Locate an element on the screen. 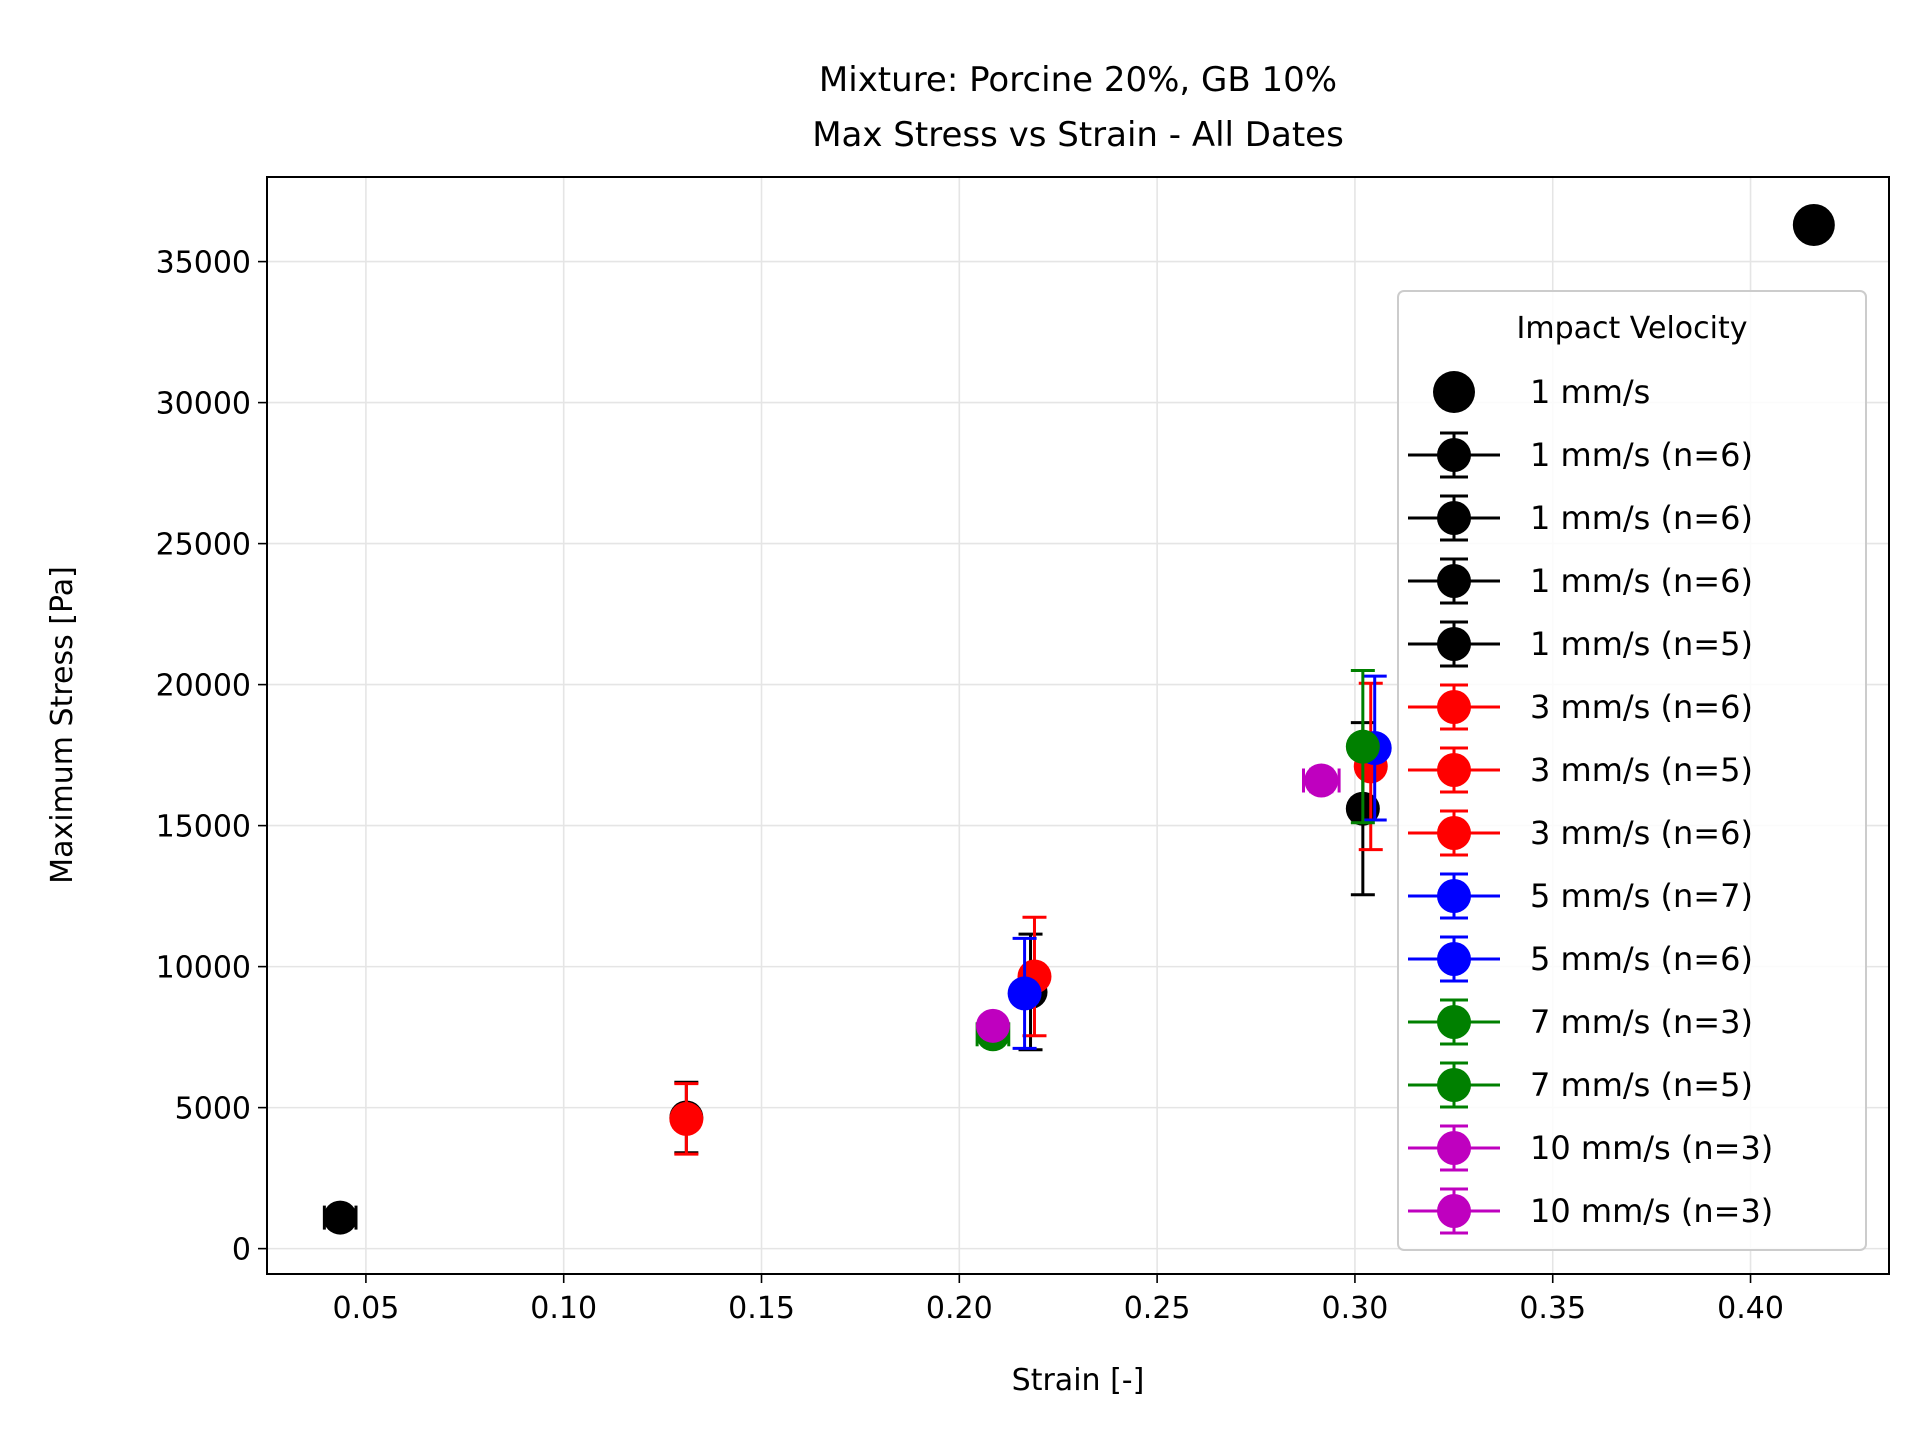 This screenshot has width=1920, height=1440. legend-label: 7 mm/s (n=5) is located at coordinates (1641, 1085).